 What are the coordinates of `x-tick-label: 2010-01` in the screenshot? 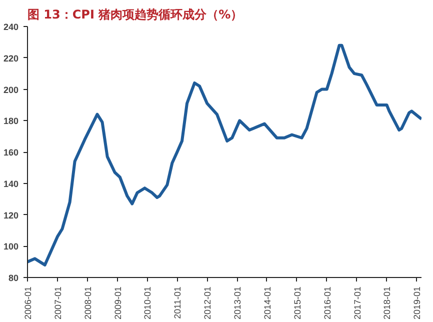 It's located at (147, 303).